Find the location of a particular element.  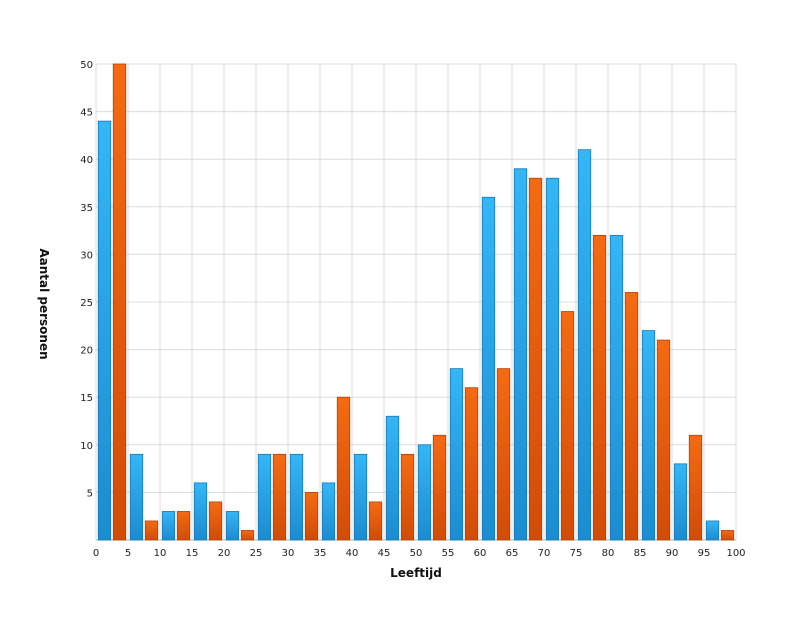

x-tick-label: 30 is located at coordinates (288, 553).